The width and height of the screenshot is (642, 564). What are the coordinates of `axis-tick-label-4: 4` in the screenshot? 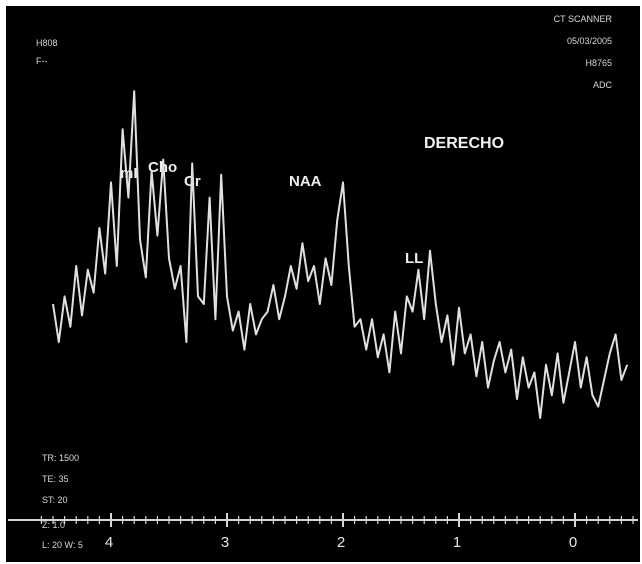 It's located at (109, 542).